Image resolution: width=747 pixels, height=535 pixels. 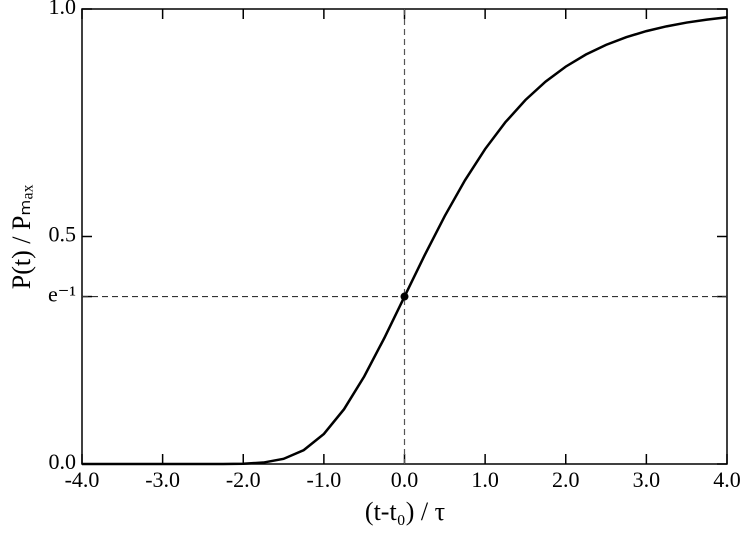 What do you see at coordinates (21, 236) in the screenshot?
I see `y-axis-label: P(t) / Pₘₐₓ` at bounding box center [21, 236].